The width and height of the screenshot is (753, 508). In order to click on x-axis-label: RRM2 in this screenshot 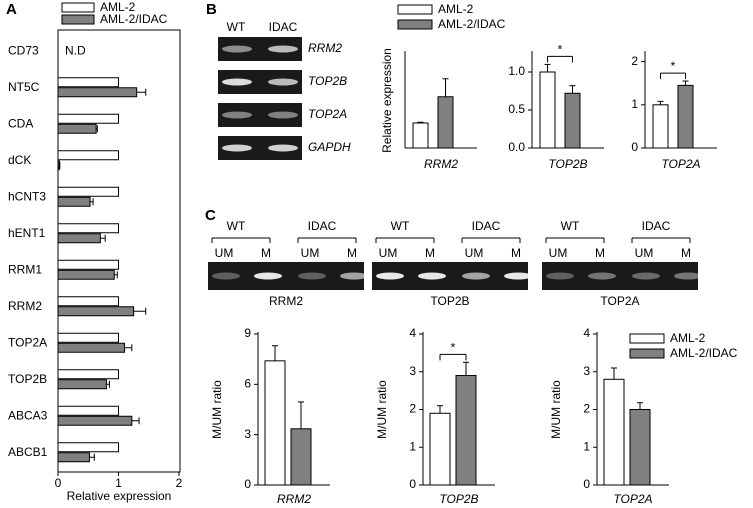, I will do `click(294, 499)`.